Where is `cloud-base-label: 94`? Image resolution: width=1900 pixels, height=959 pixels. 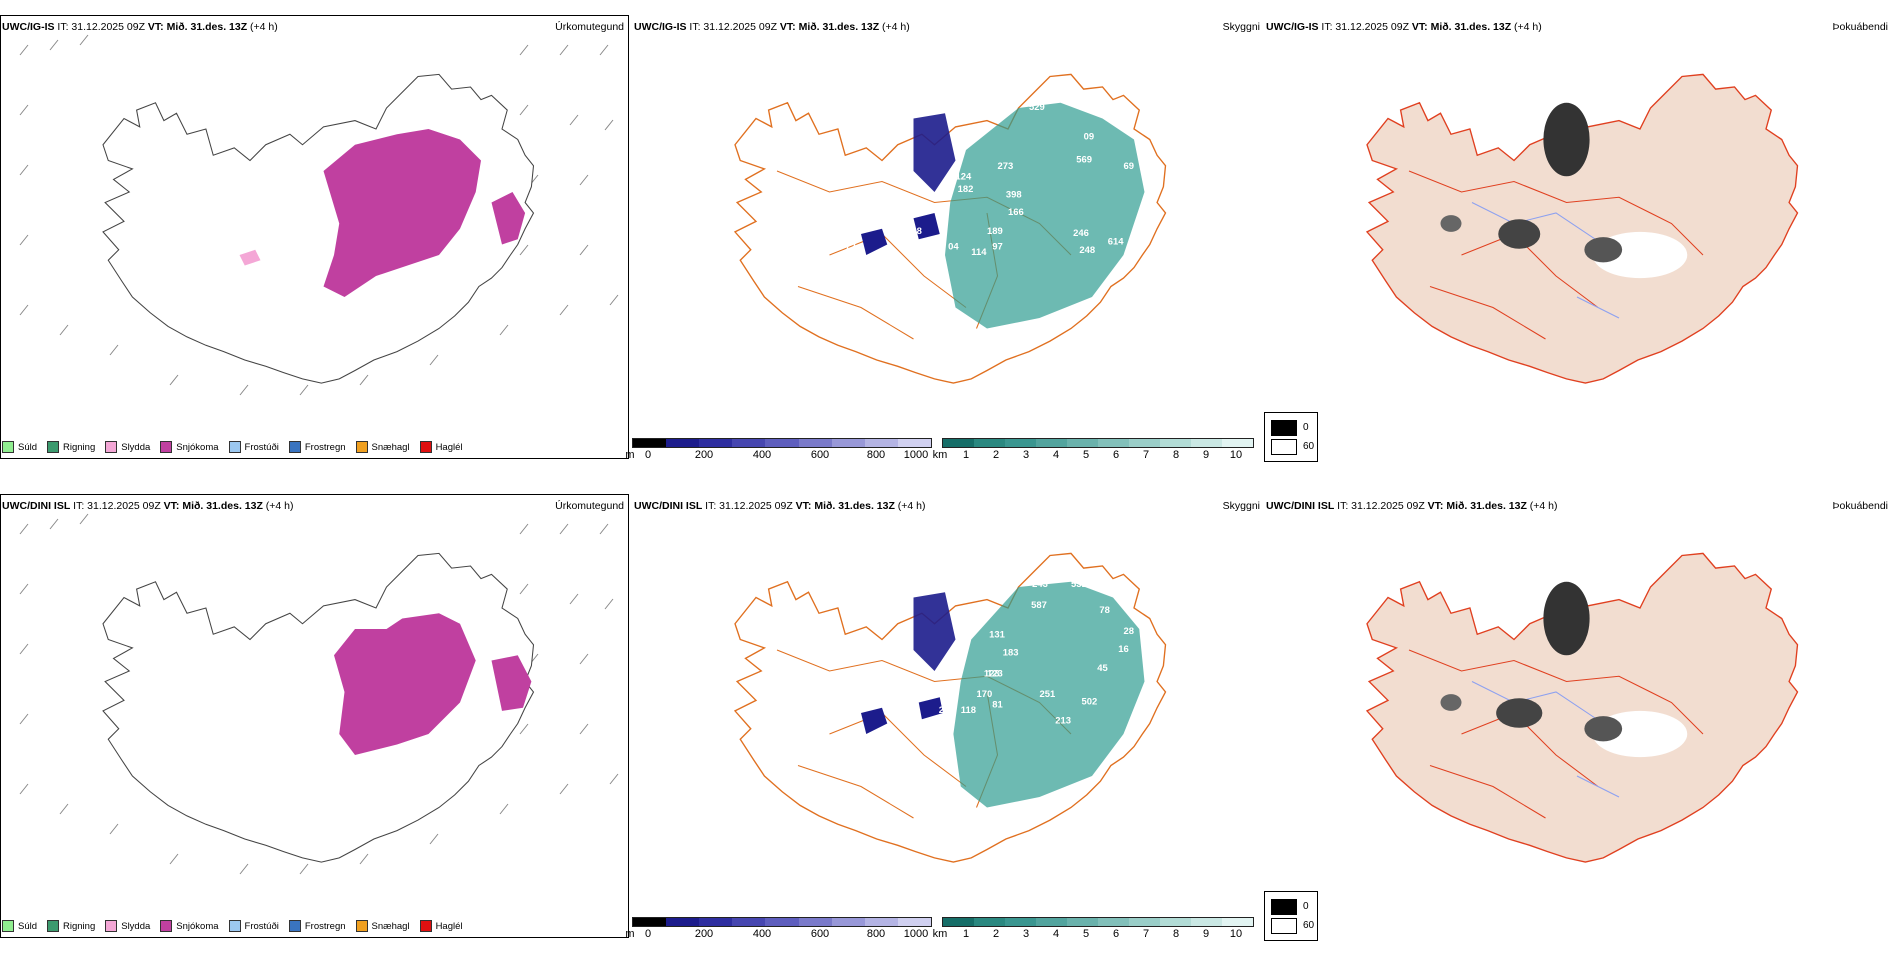
cloud-base-label: 94 is located at coordinates (861, 229).